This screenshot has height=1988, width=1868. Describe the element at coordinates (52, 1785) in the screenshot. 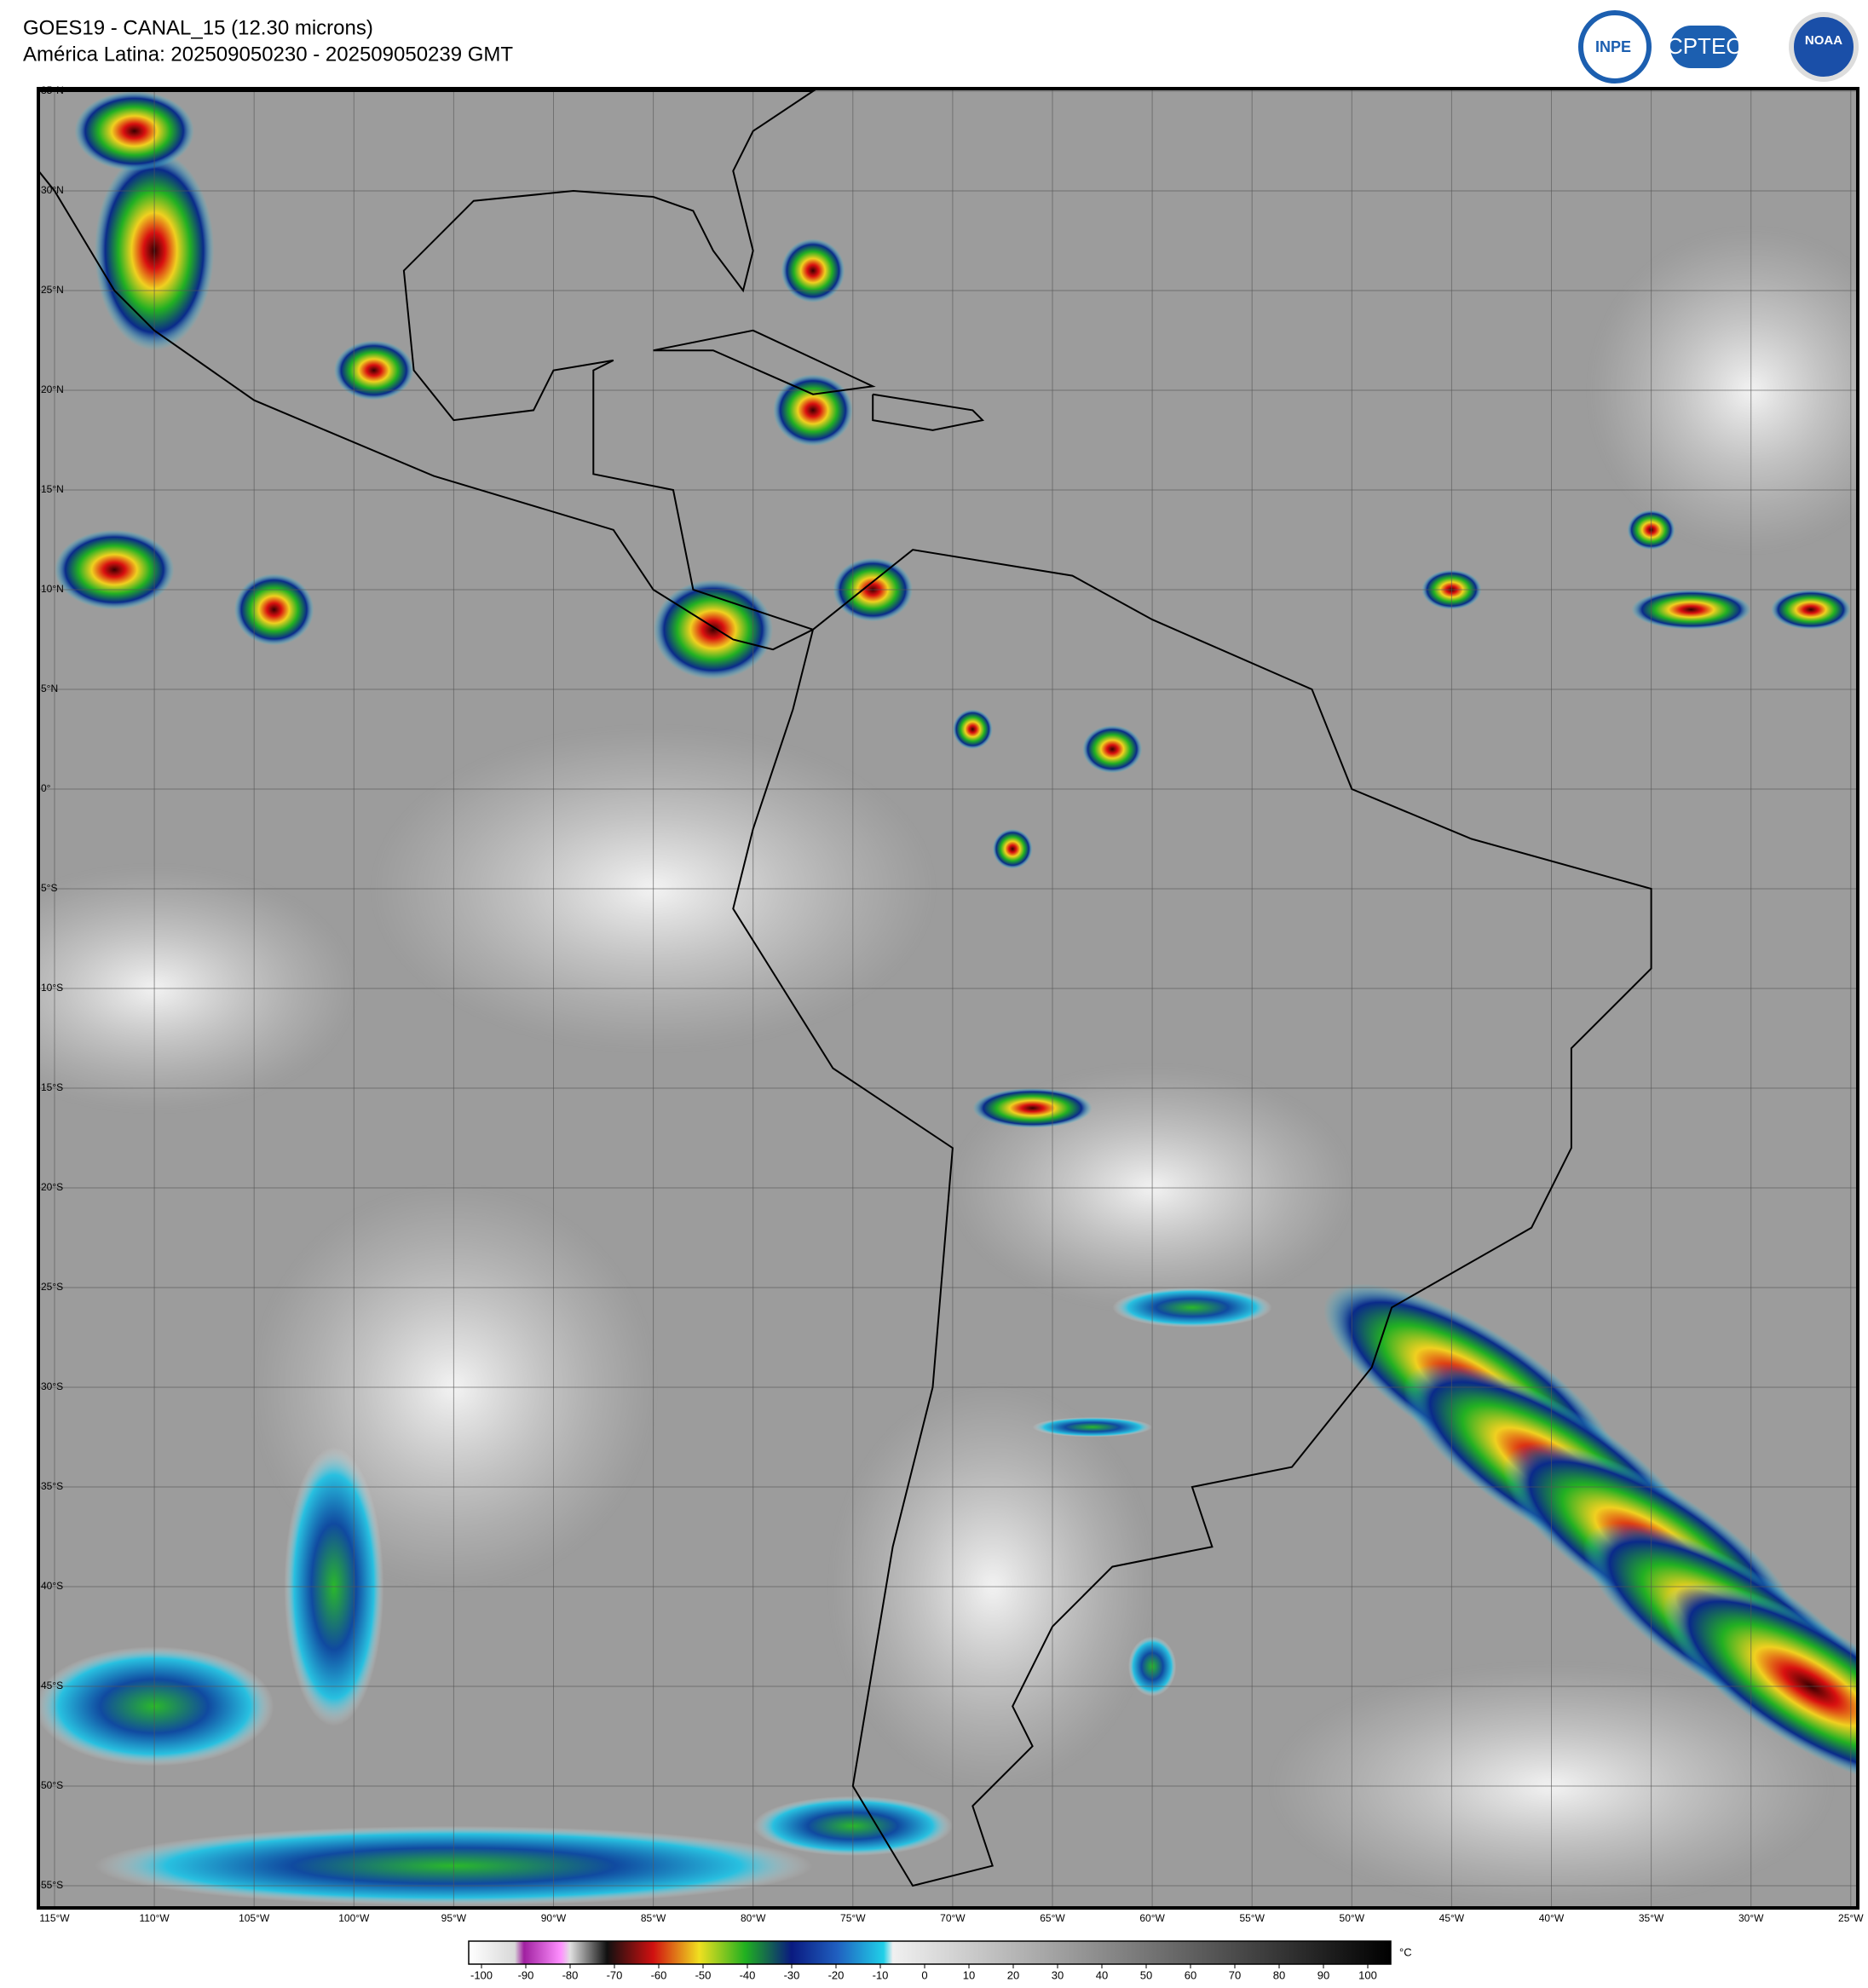

I see `lat-label: 50°S` at that location.